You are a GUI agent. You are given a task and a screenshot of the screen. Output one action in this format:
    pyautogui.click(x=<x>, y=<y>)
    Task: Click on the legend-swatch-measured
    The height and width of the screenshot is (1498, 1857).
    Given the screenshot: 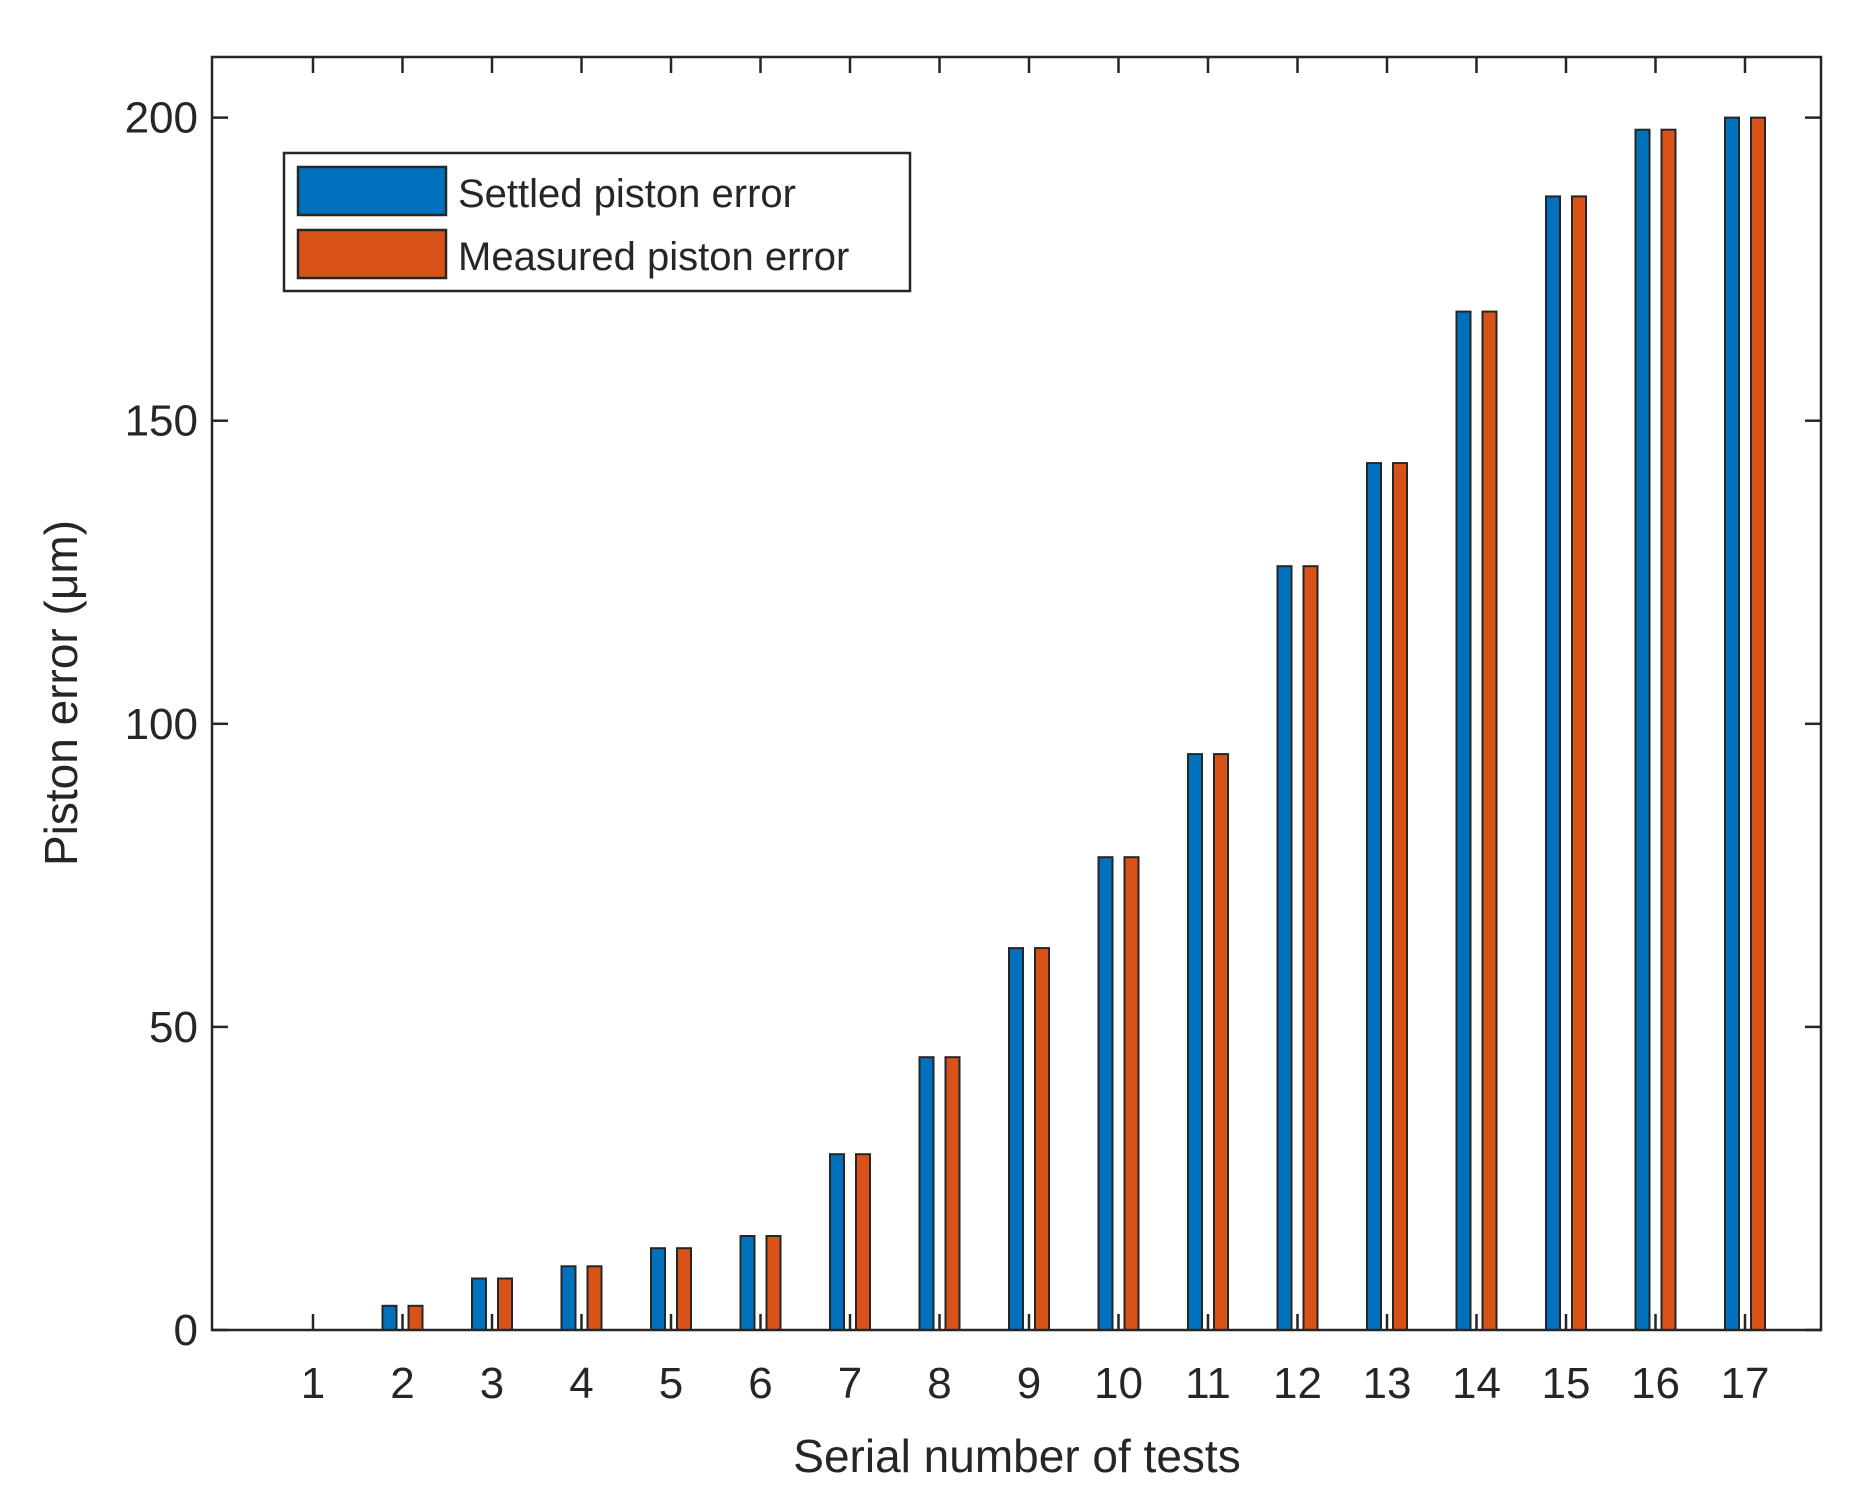 What is the action you would take?
    pyautogui.click(x=372, y=254)
    